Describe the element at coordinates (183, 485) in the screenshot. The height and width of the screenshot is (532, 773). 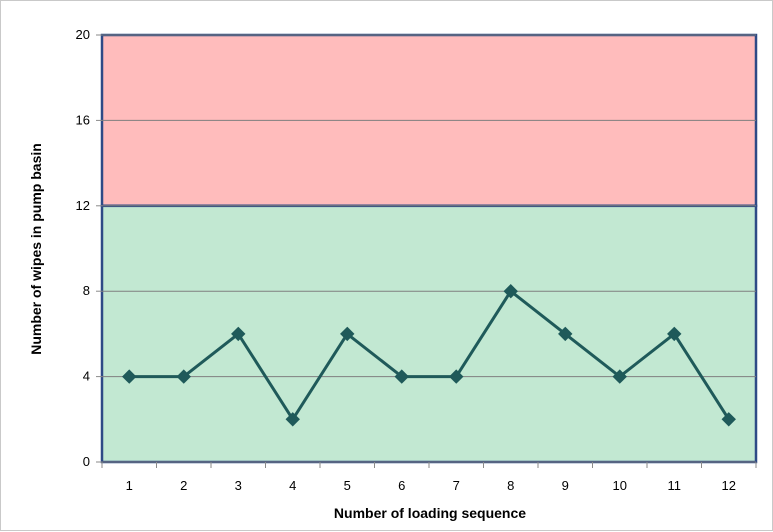
I see `x-tick-label: 2` at that location.